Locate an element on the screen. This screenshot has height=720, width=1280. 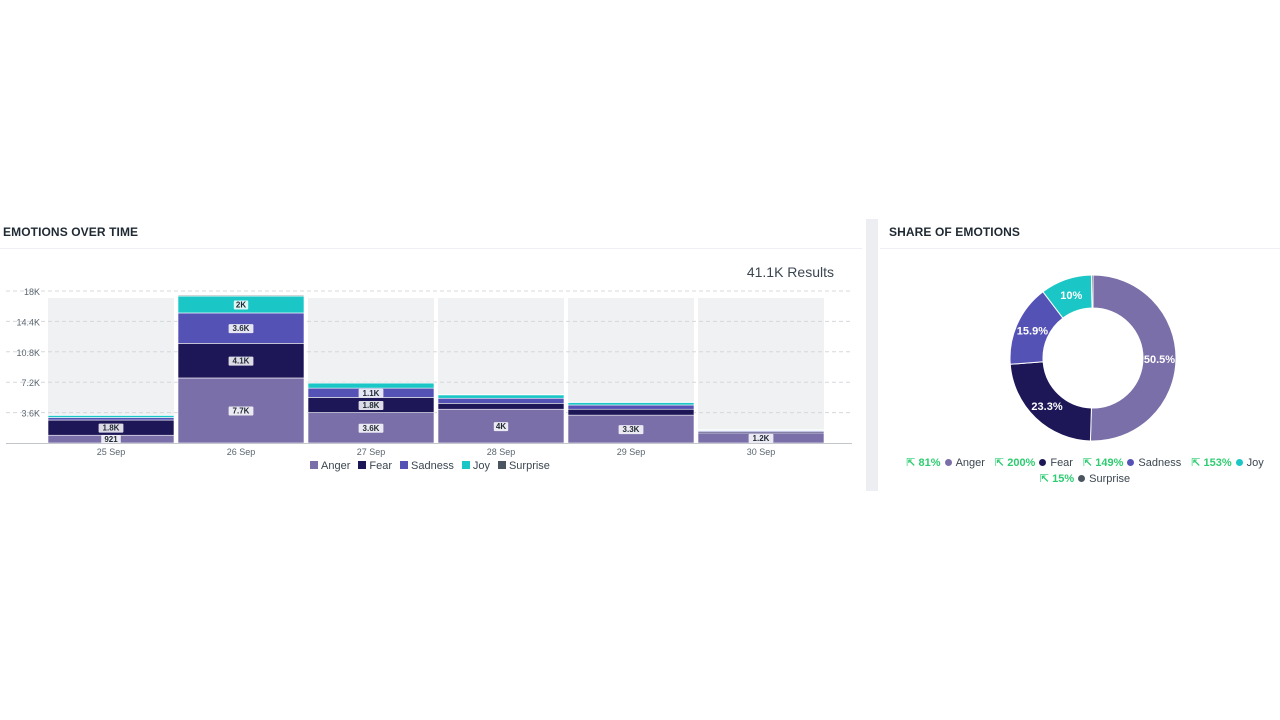
data-label: 2K is located at coordinates (241, 305).